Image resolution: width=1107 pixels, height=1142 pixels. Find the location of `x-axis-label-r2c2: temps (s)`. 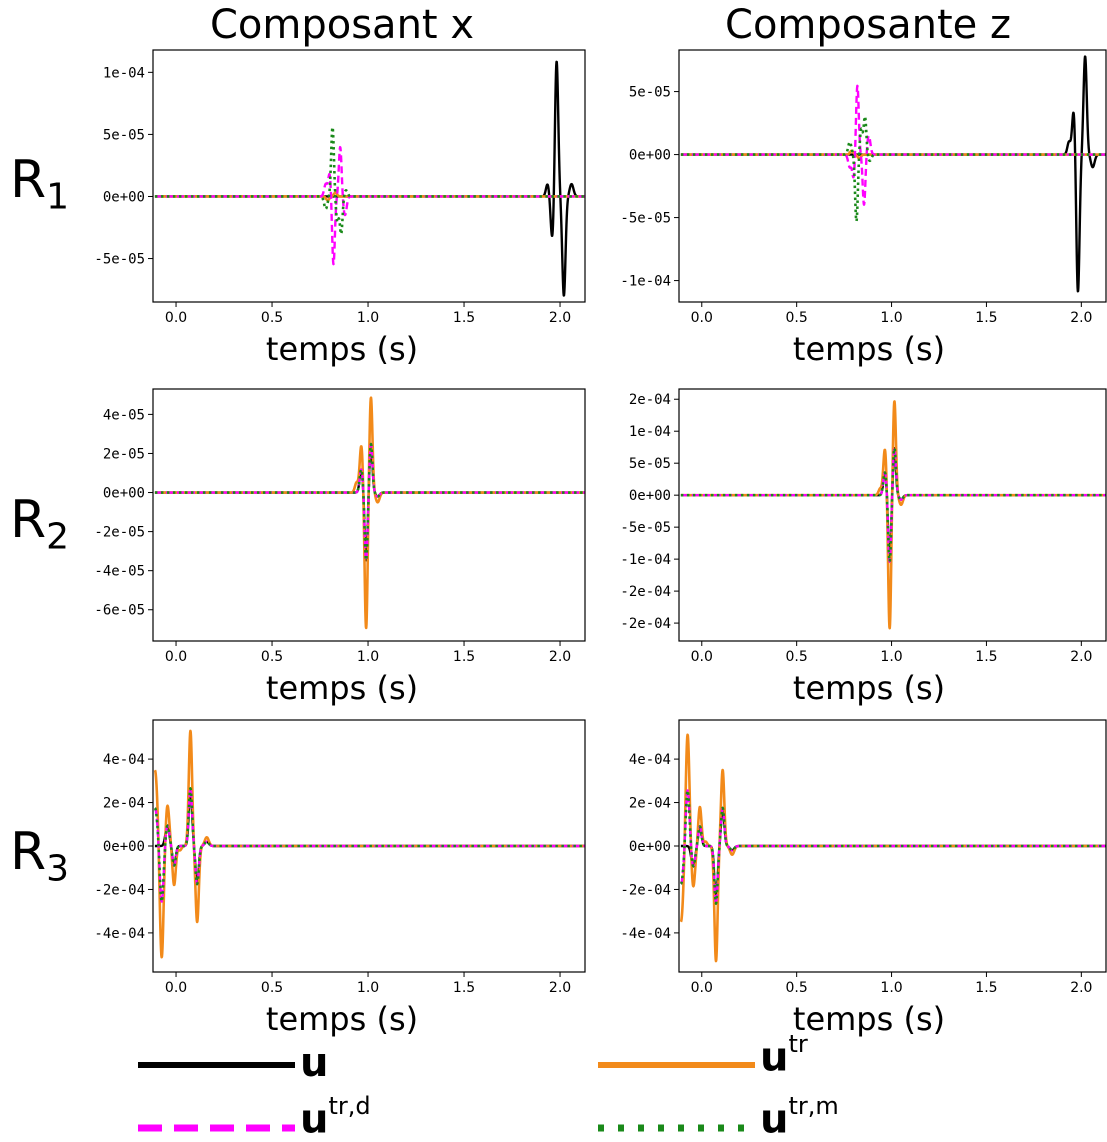

x-axis-label-r2c2: temps (s) is located at coordinates (869, 688).